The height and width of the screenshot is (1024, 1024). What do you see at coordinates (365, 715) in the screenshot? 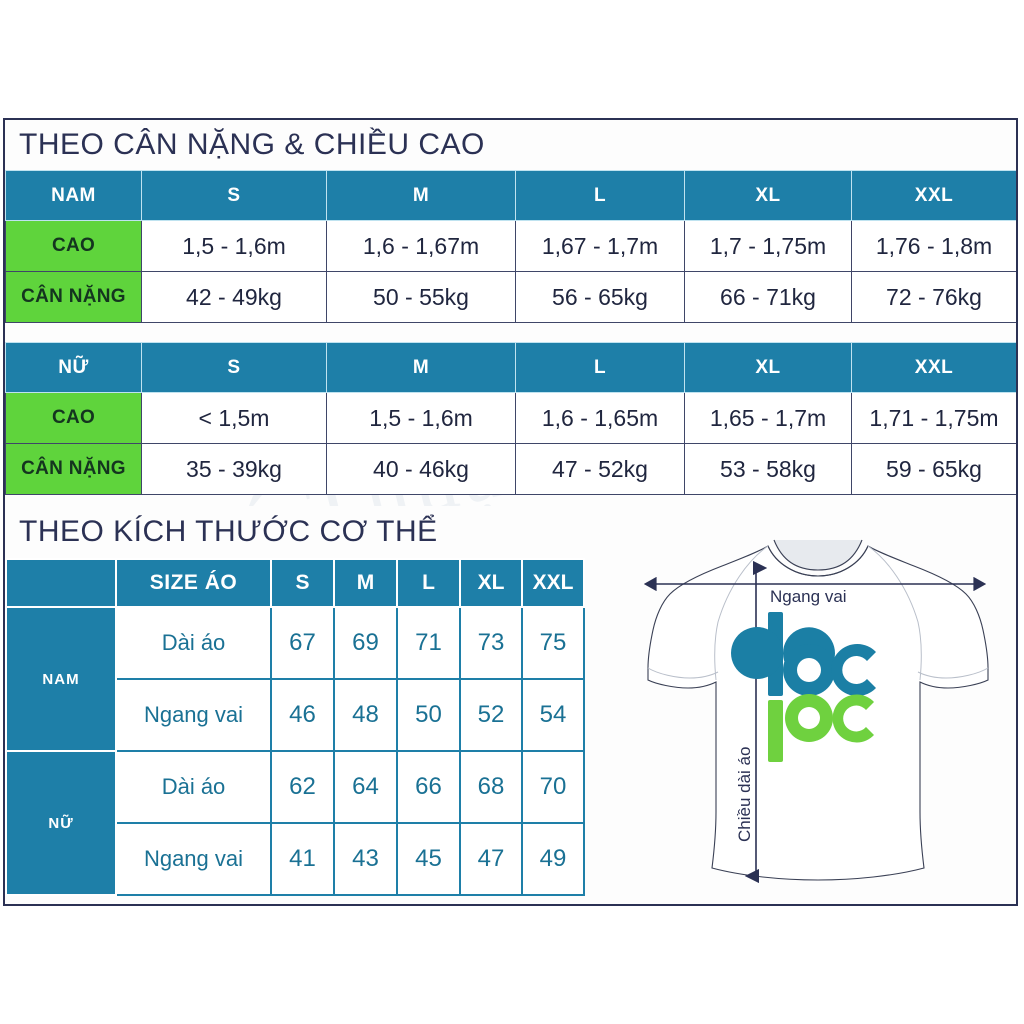
I see `cell-men-shoulder-m: 48` at bounding box center [365, 715].